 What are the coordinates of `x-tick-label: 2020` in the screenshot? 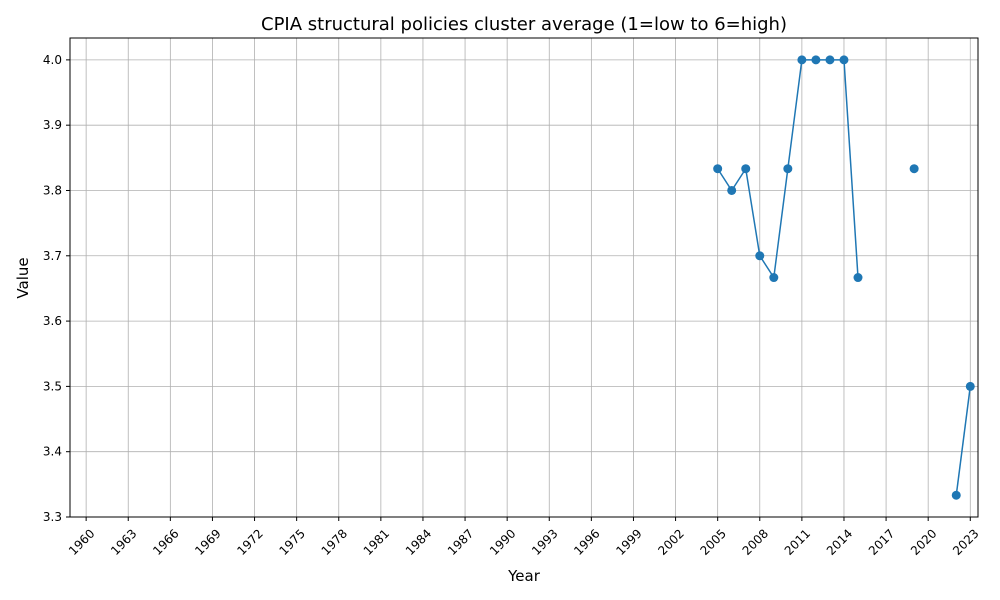 It's located at (923, 541).